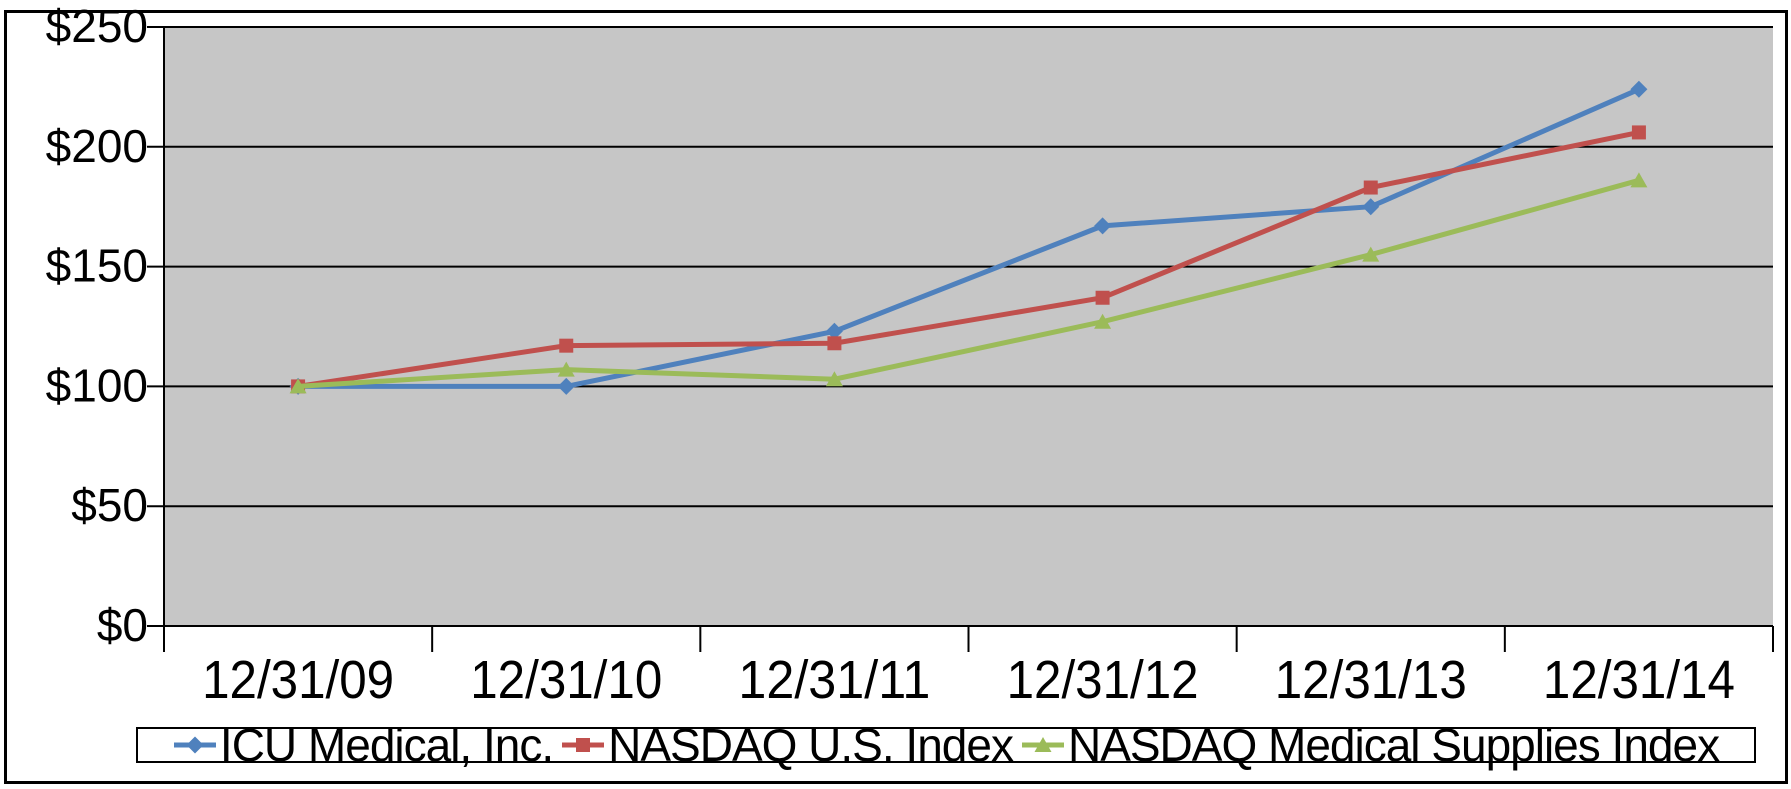 The width and height of the screenshot is (1791, 789). Describe the element at coordinates (97, 26) in the screenshot. I see `y-axis-label-250: $250` at that location.